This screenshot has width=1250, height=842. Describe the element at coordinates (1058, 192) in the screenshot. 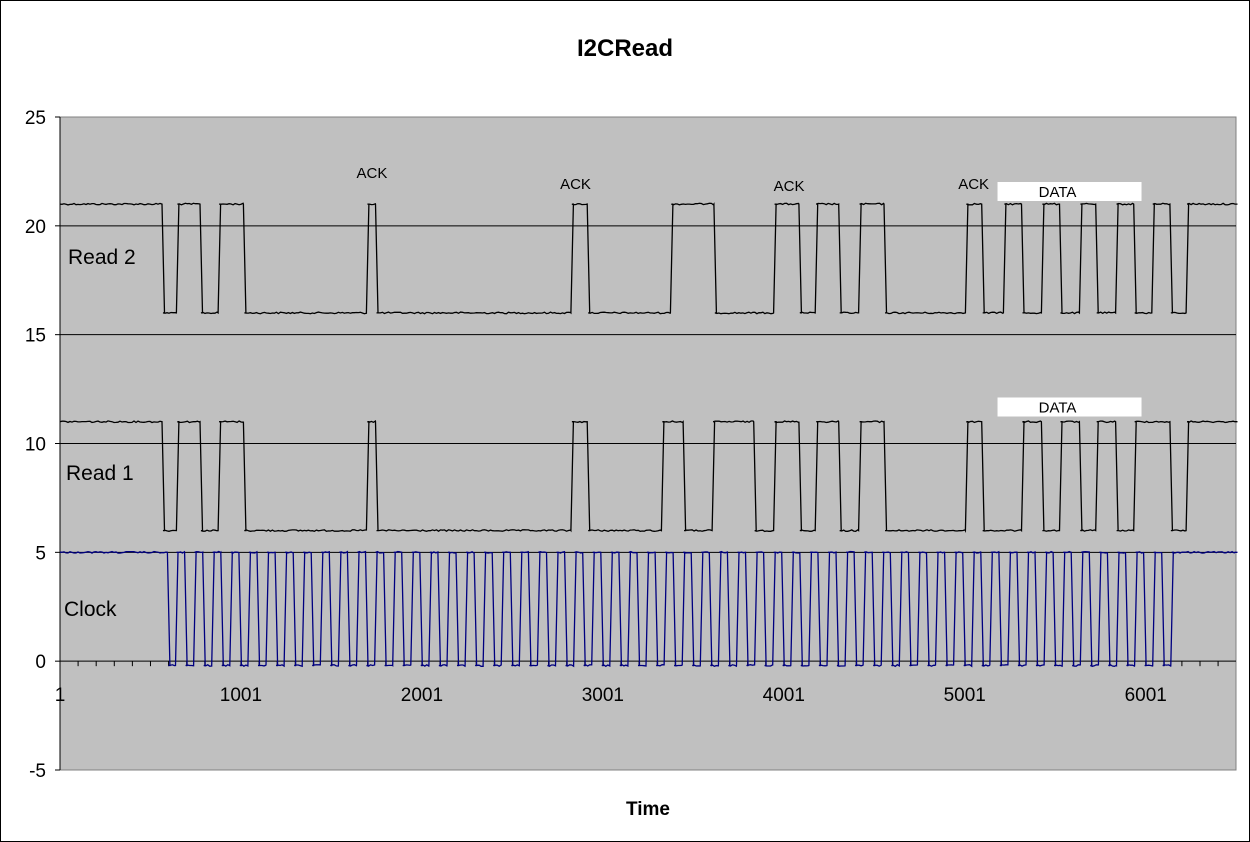

I see `annotation-4: DATA` at that location.